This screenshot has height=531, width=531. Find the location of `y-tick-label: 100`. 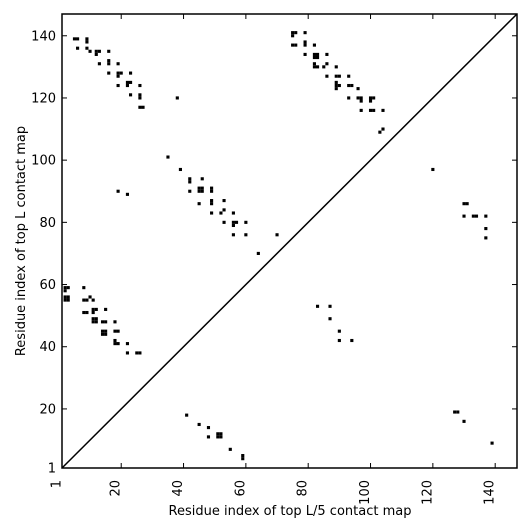

y-tick-label: 100 is located at coordinates (43, 161).